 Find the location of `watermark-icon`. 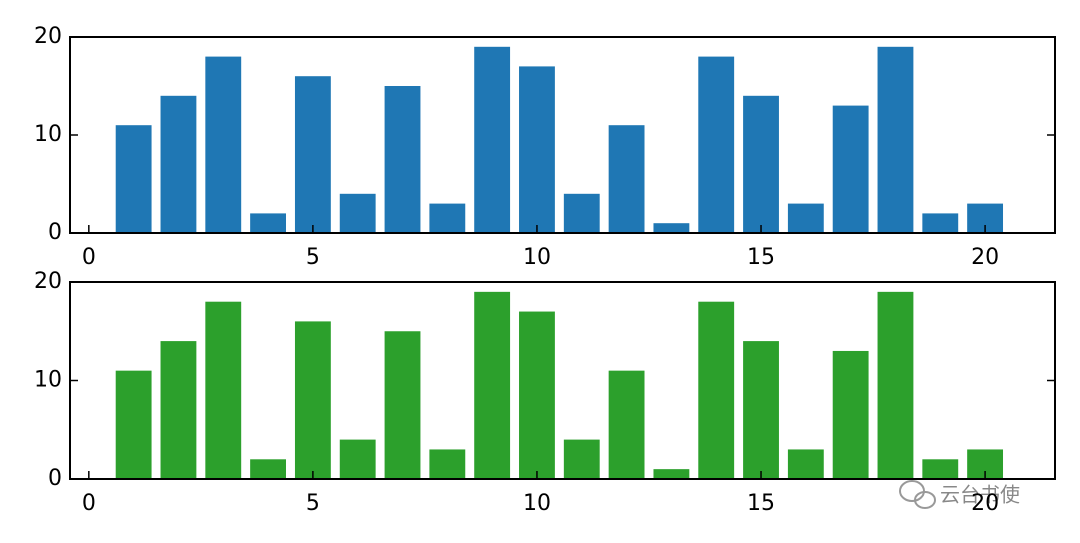

watermark-icon is located at coordinates (917, 494).